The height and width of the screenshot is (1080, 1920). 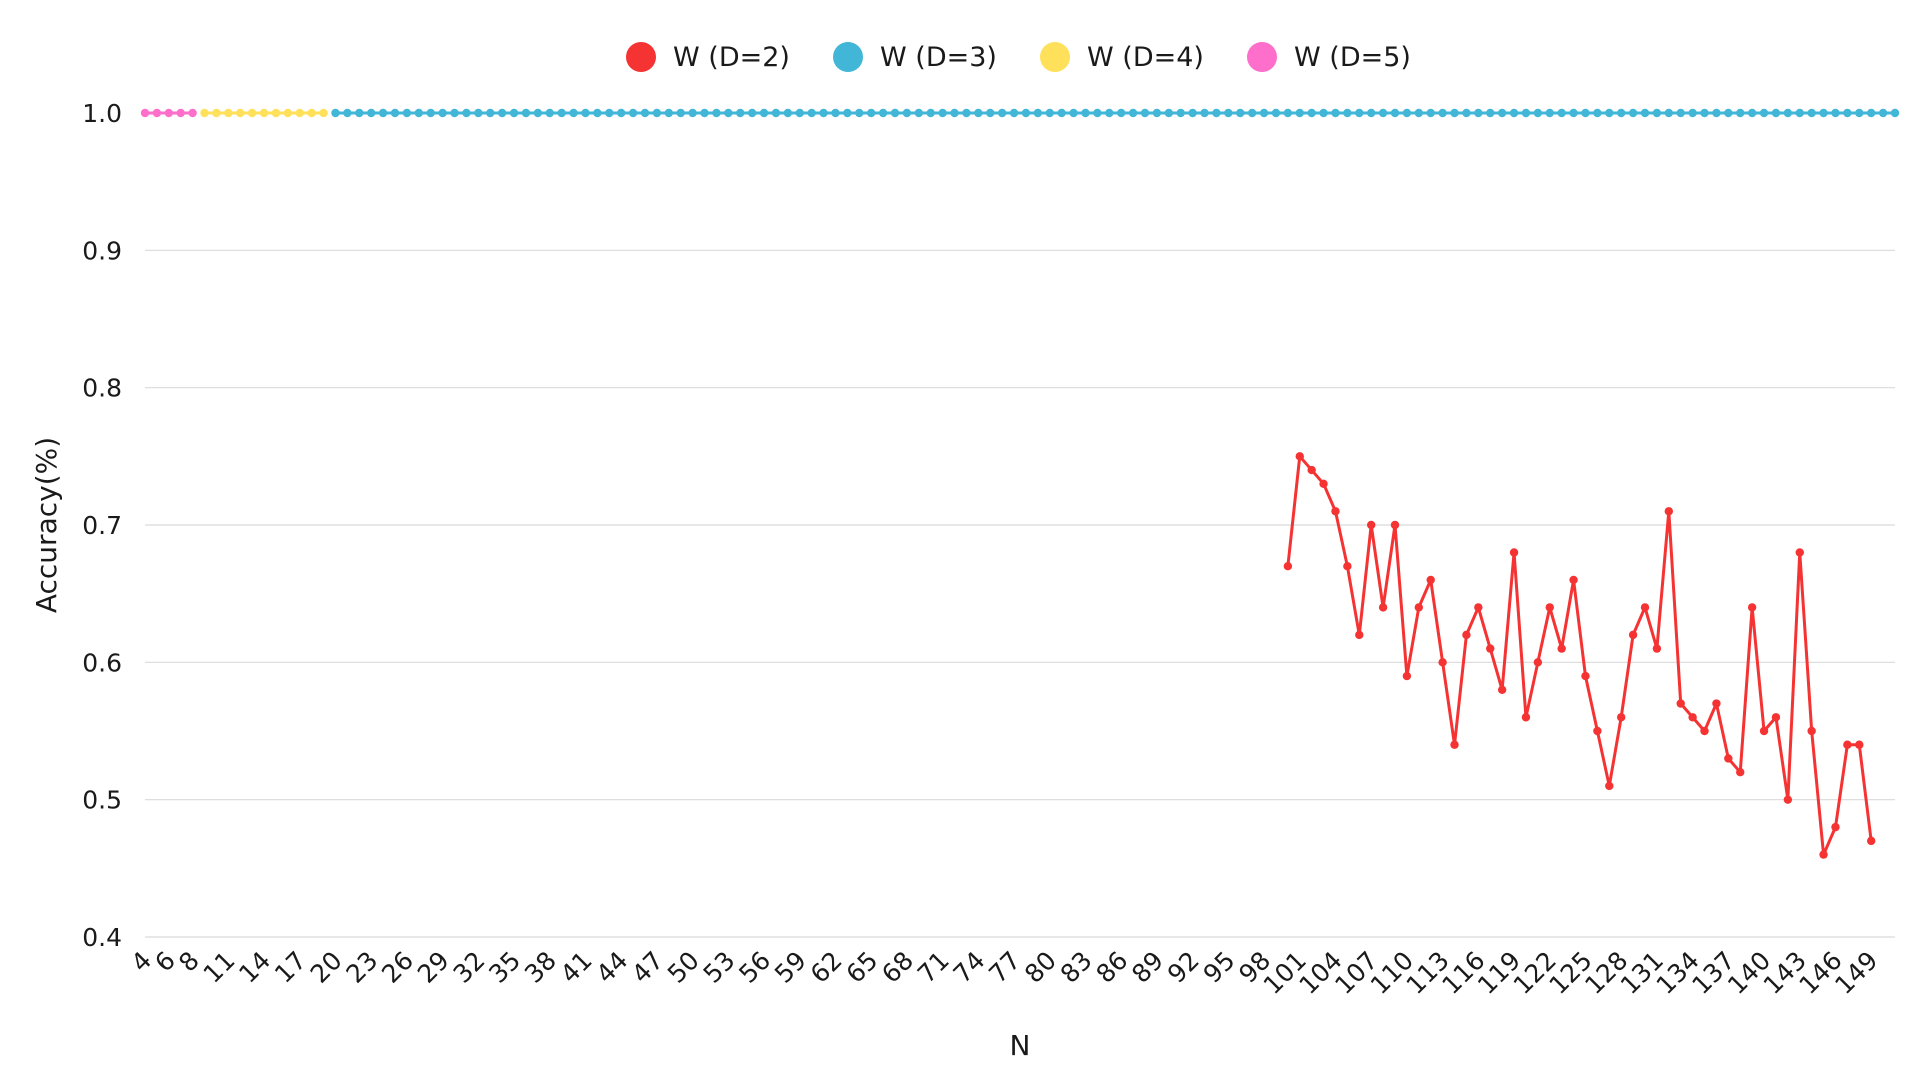 What do you see at coordinates (102, 800) in the screenshot?
I see `y-tick-label: 0.5` at bounding box center [102, 800].